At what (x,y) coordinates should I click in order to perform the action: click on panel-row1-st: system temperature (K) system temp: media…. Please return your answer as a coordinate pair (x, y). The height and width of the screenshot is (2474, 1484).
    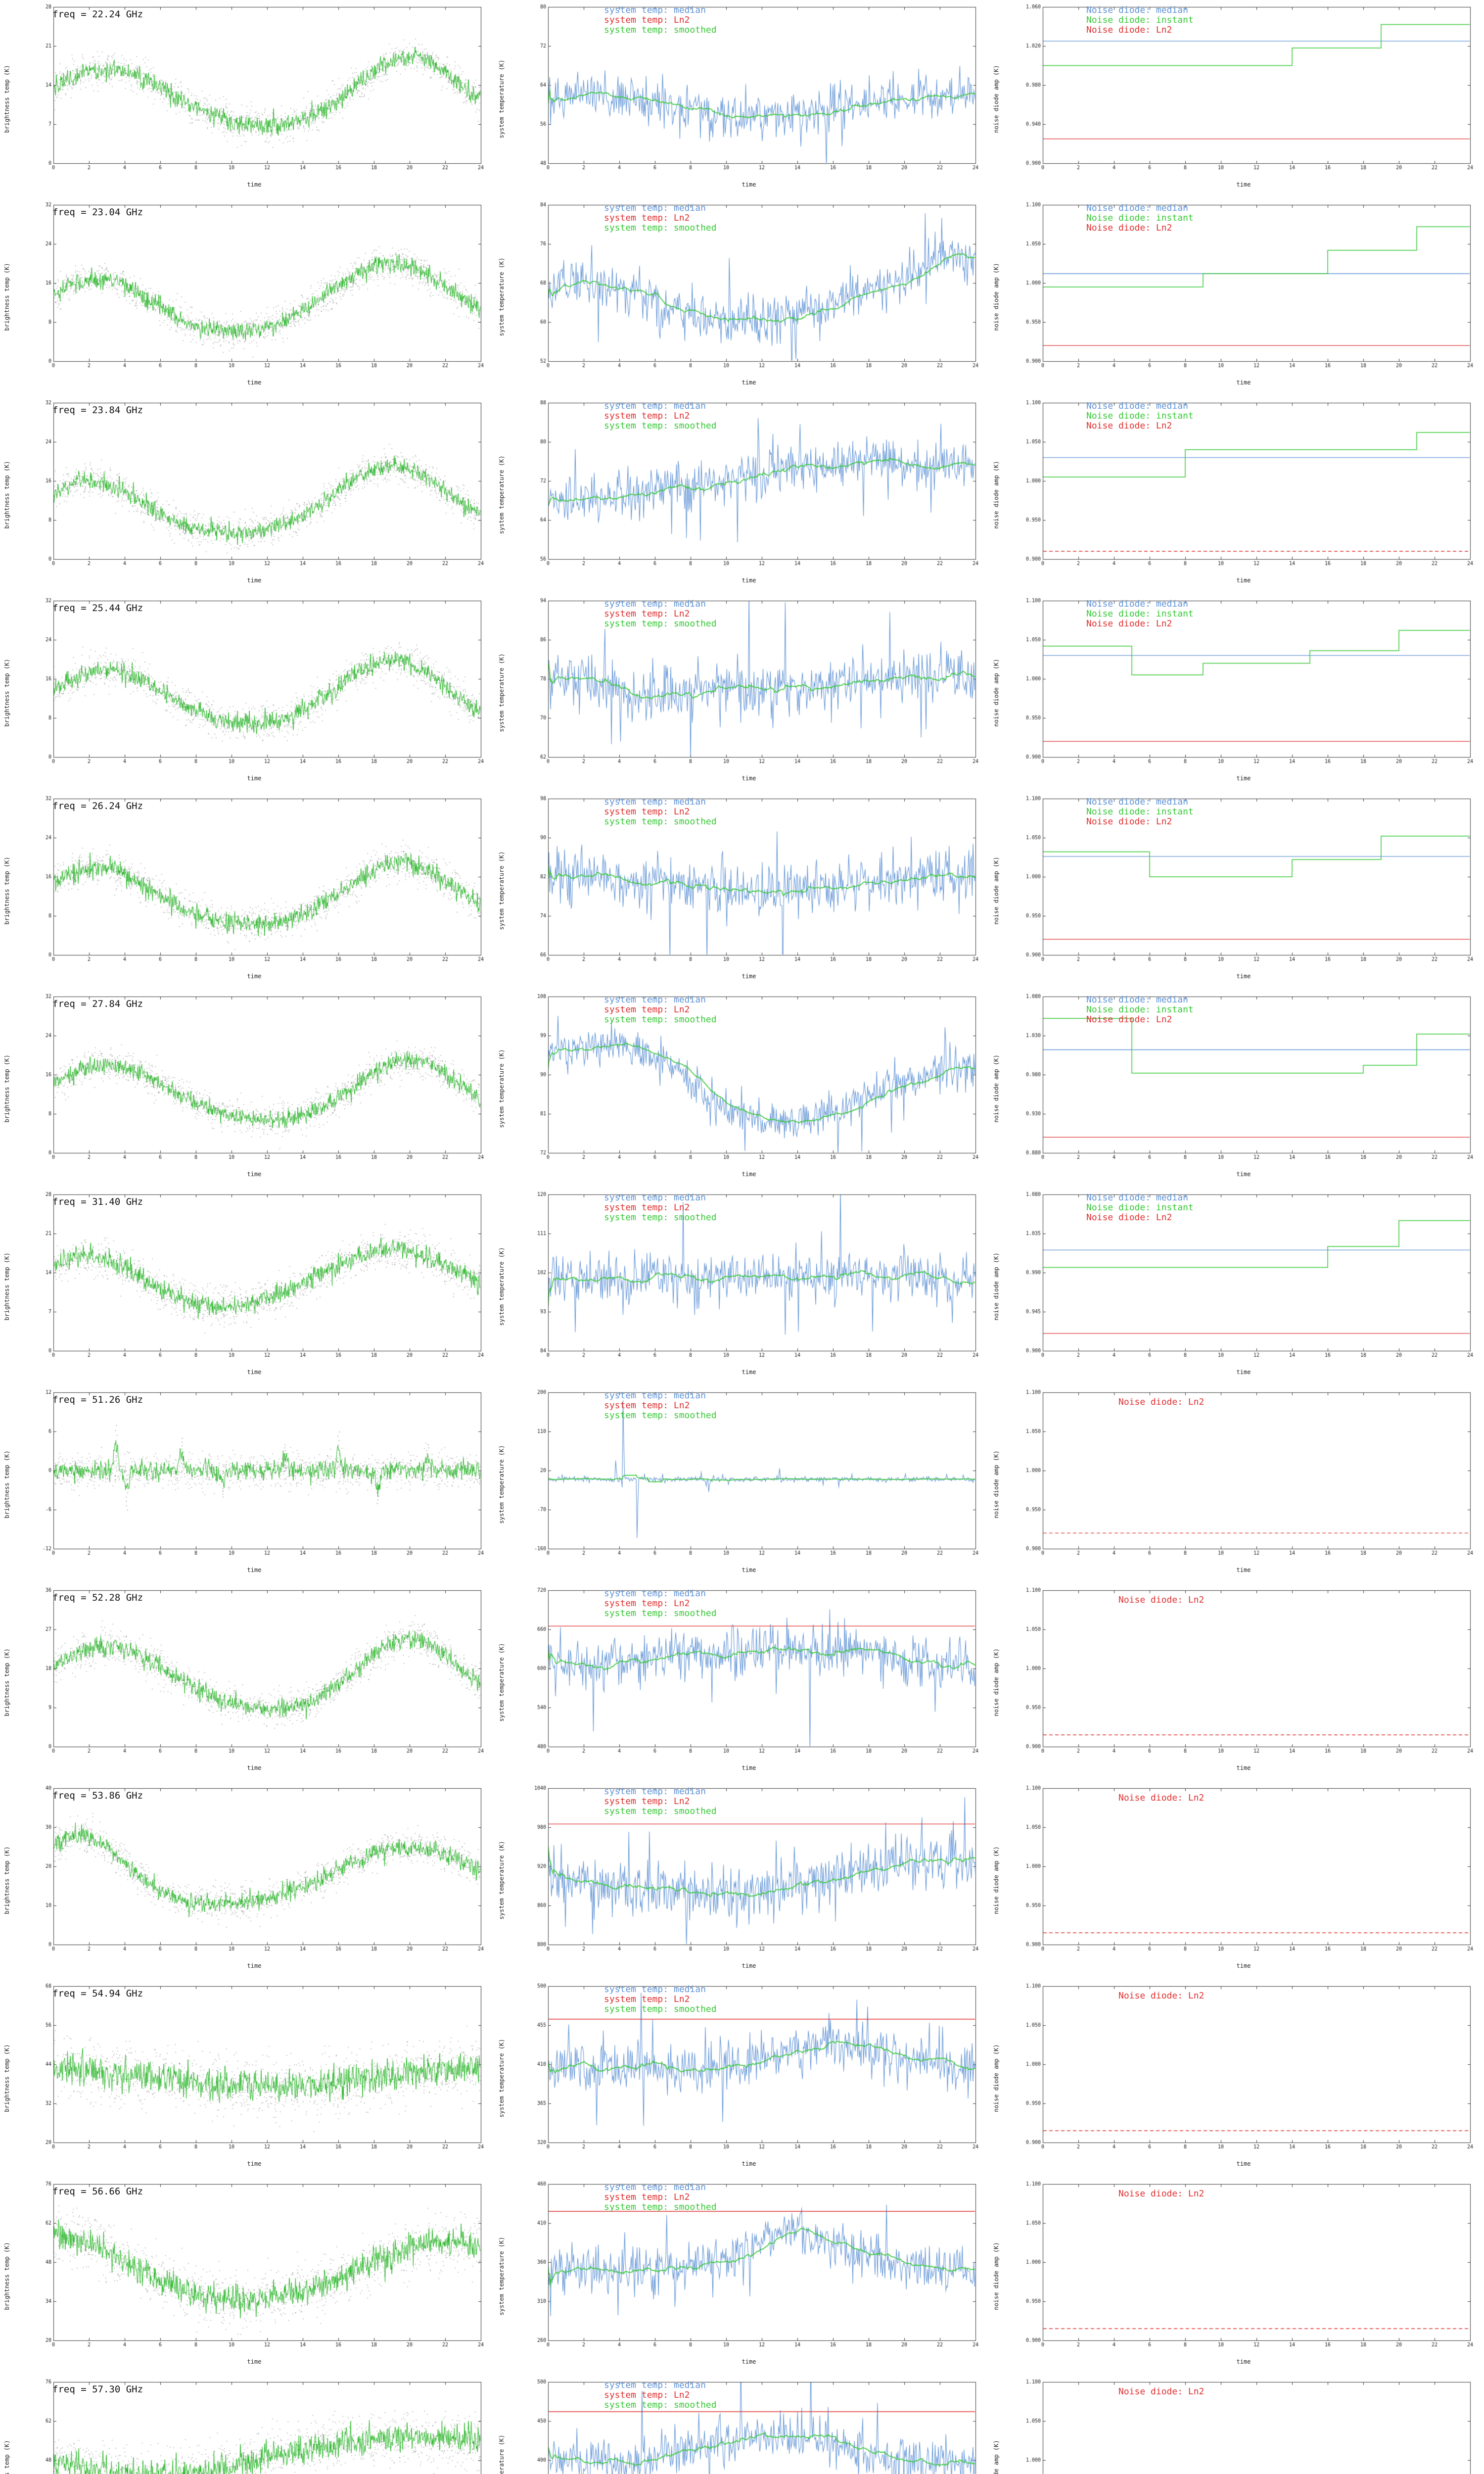
    Looking at the image, I should click on (742, 99).